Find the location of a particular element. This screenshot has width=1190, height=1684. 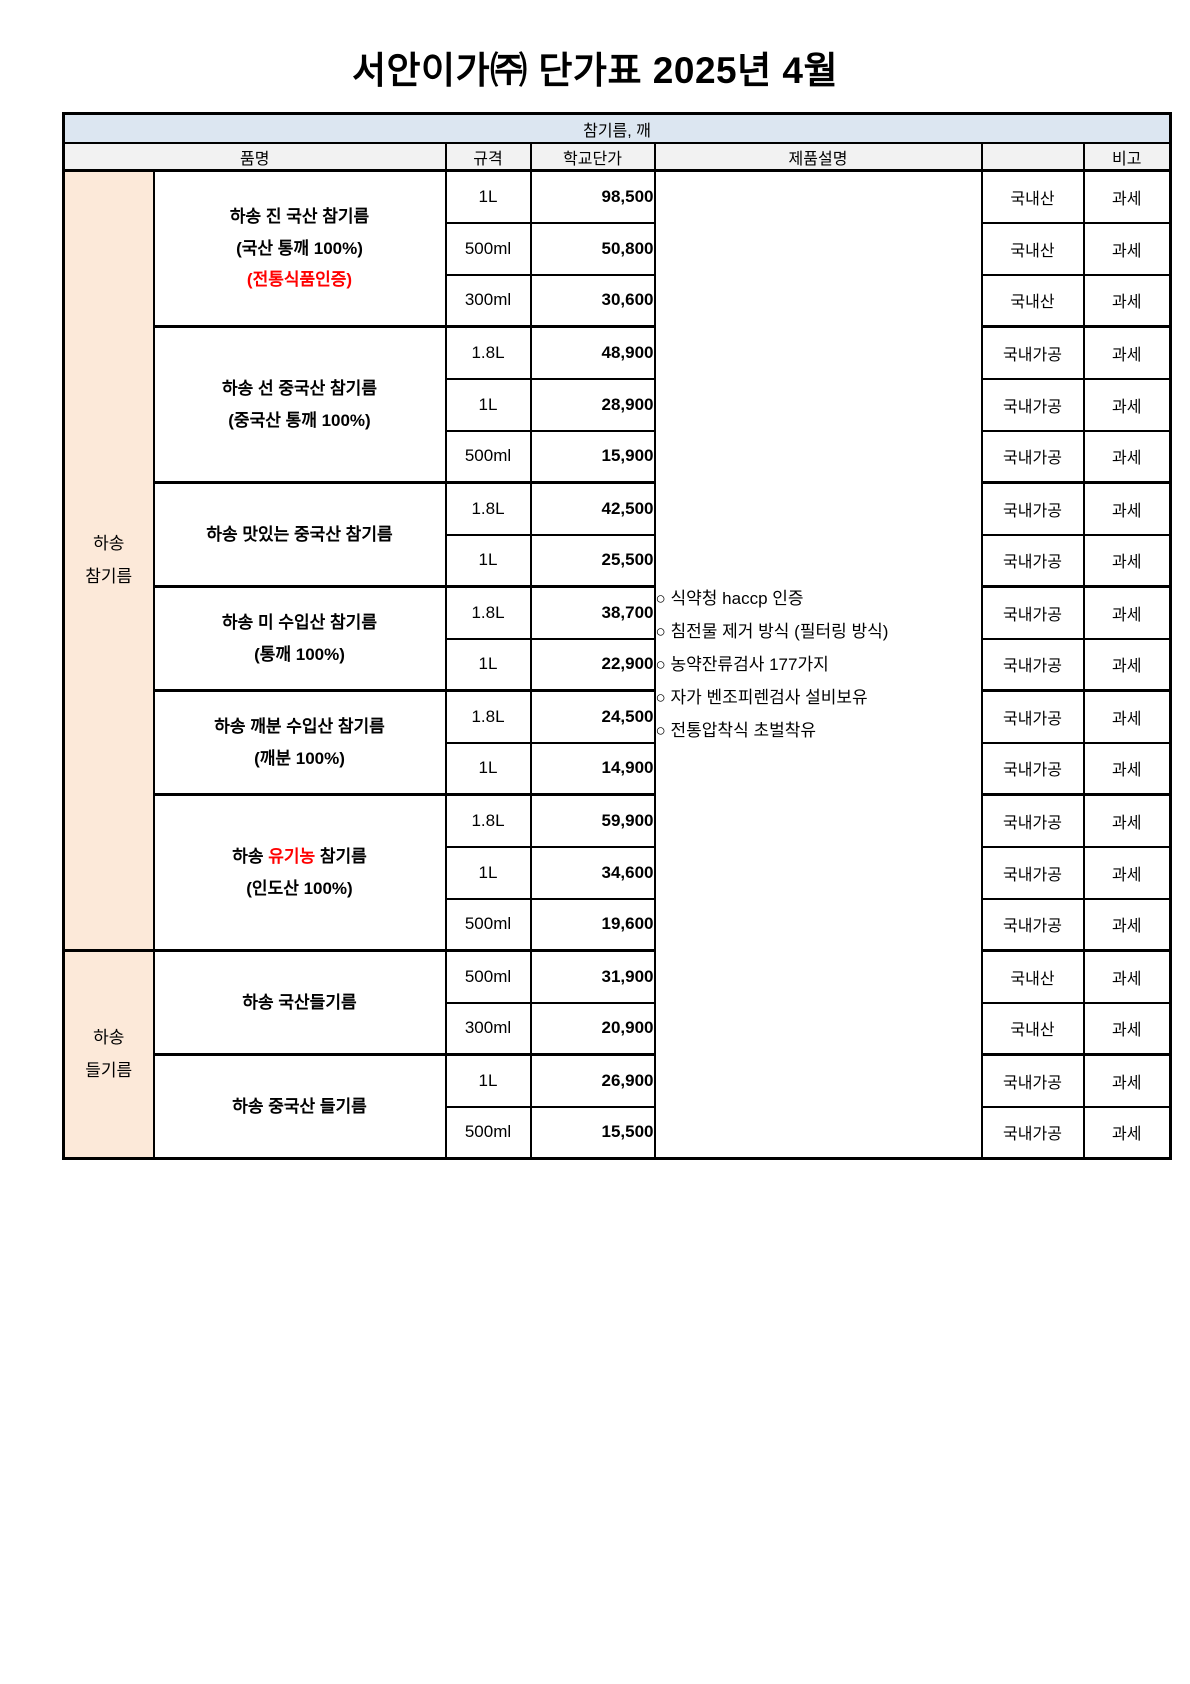

product-name-cell: 하송 진 국산 참기름 (국산 통깨 100%) (전통식품인증) is located at coordinates (299, 248).